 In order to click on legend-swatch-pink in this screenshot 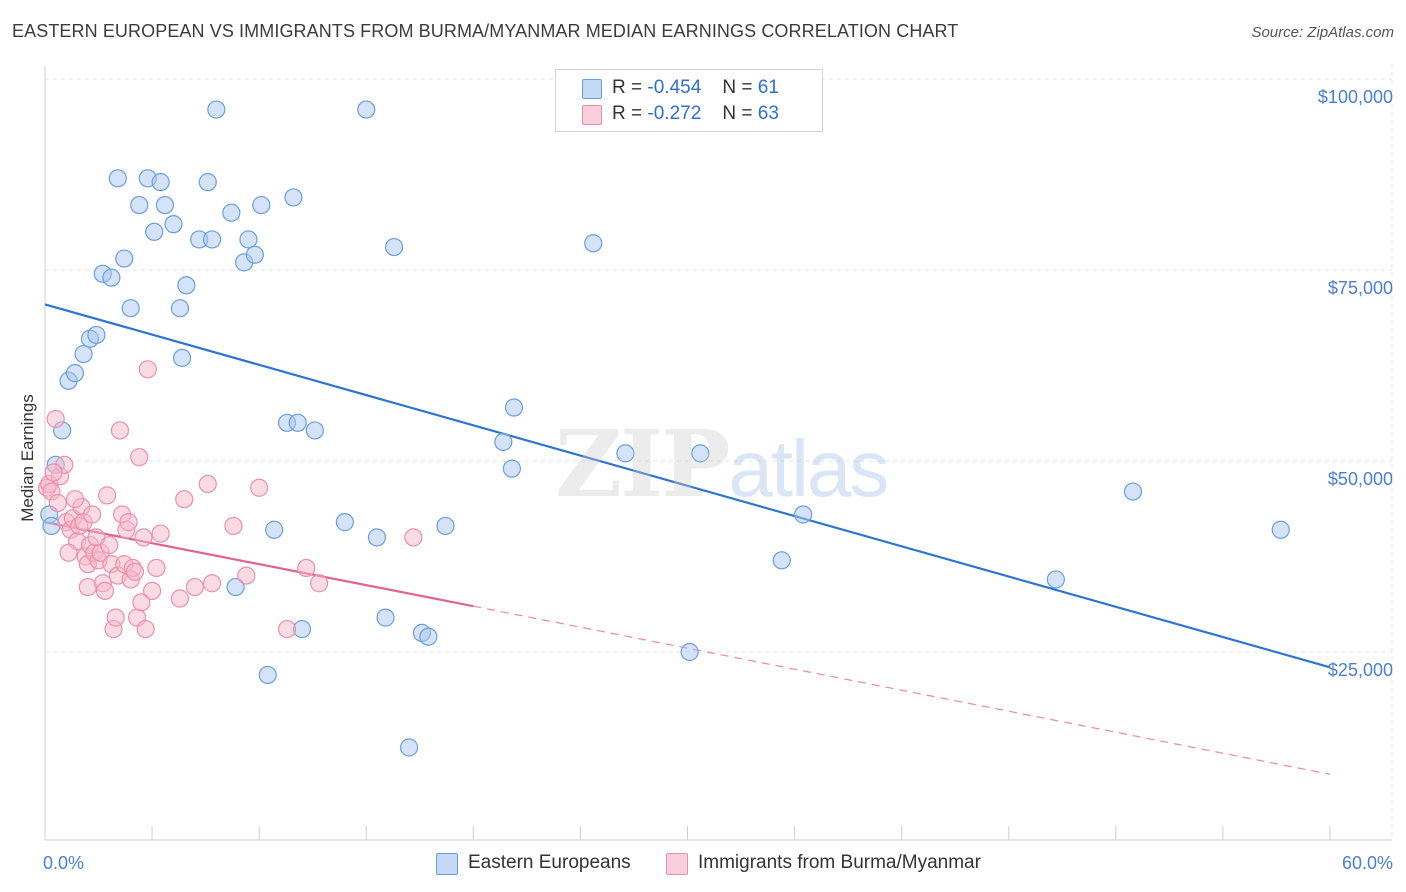, I will do `click(592, 115)`.